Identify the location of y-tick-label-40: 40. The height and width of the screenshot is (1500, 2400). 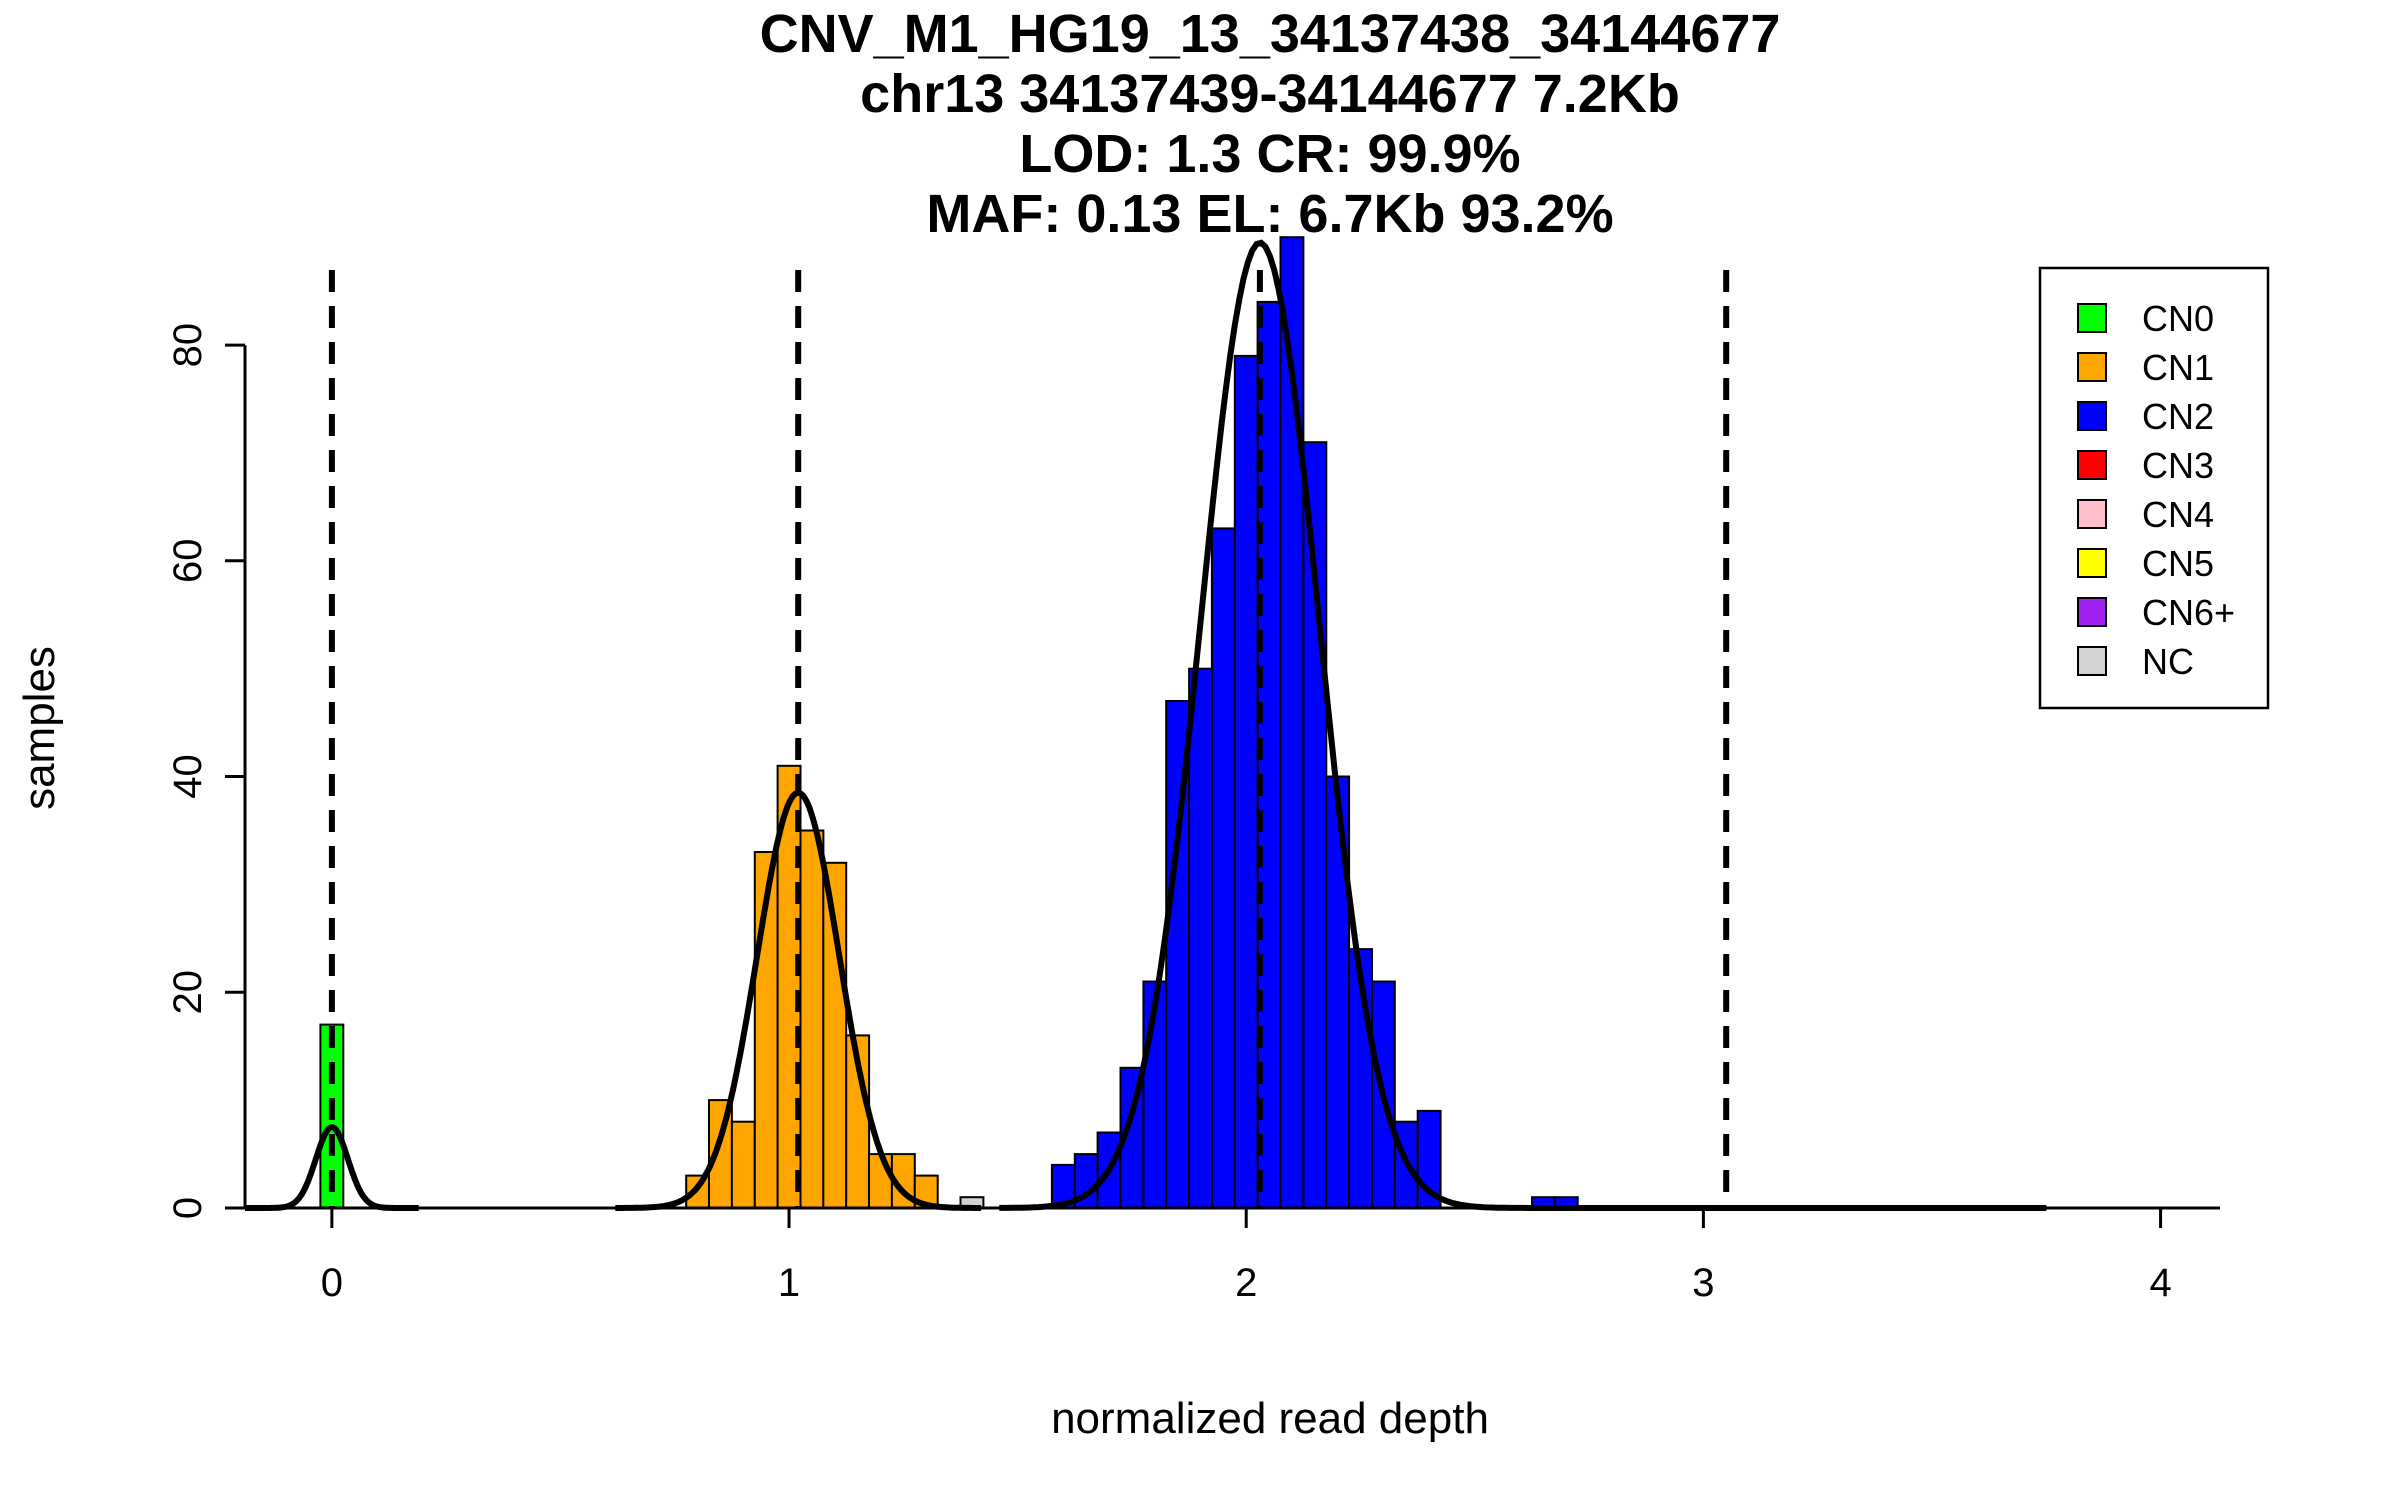
(188, 776).